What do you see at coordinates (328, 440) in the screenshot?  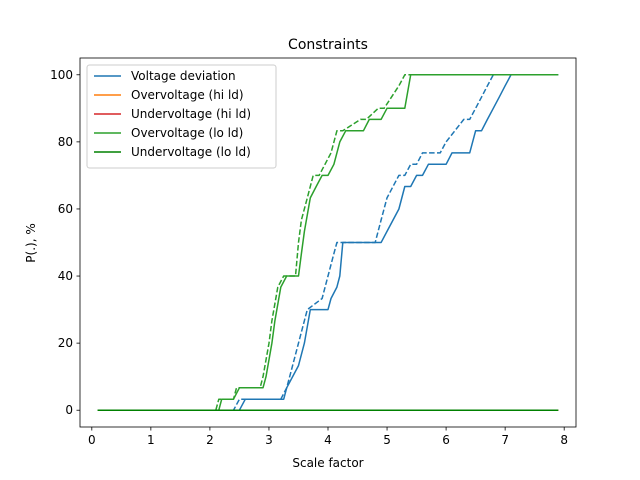 I see `x-tick-label: 4` at bounding box center [328, 440].